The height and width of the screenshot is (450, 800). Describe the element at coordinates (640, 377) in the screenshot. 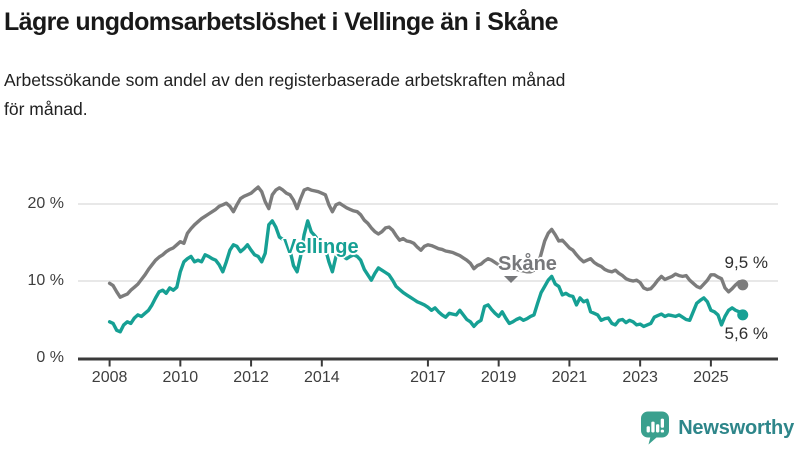

I see `x-tick-label: 2023` at that location.